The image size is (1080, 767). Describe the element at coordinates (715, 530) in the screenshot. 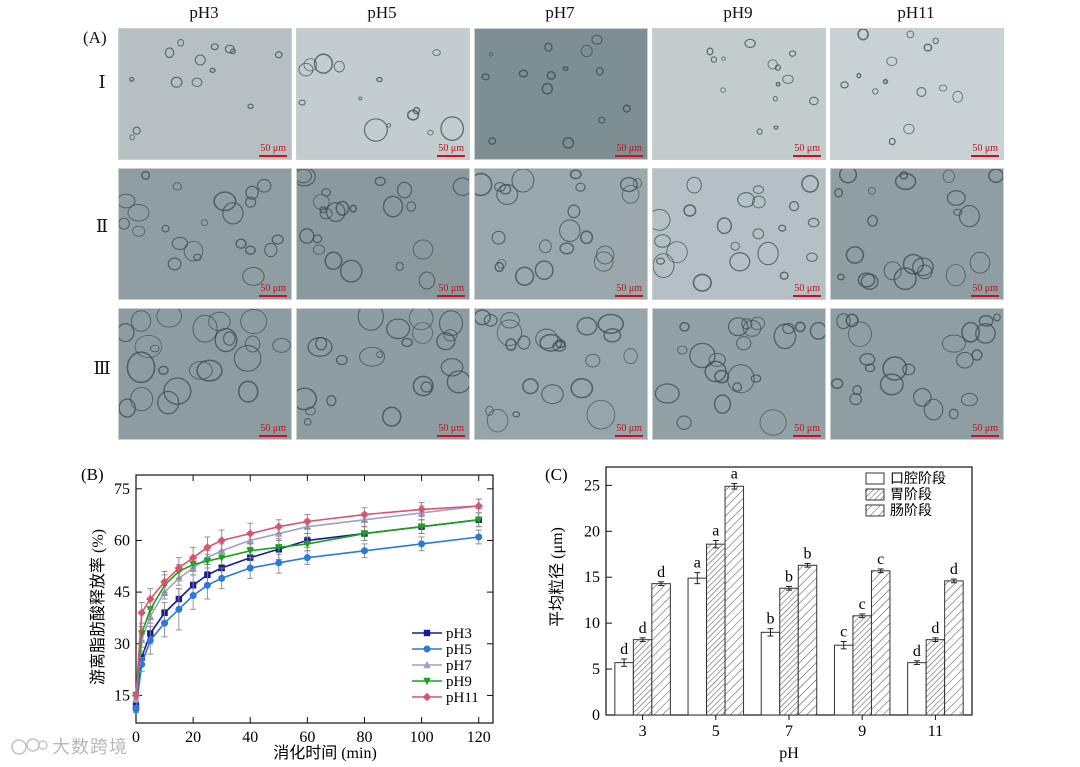

I see `significance-letter: a` at that location.